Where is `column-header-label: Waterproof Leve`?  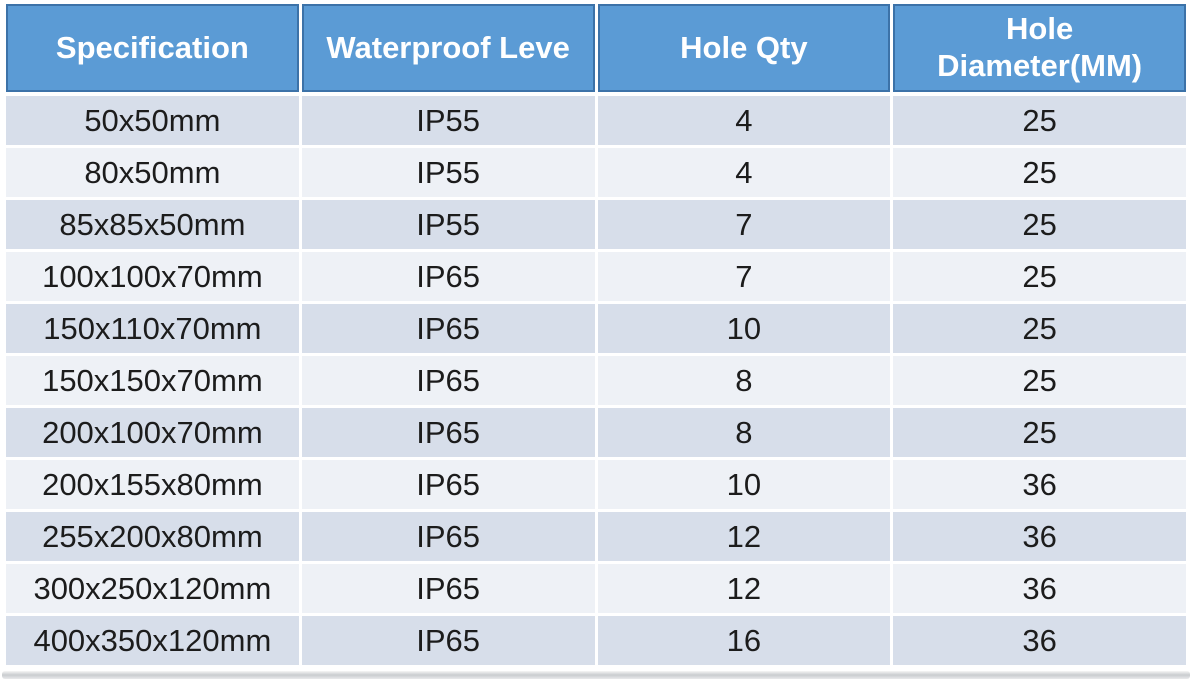
column-header-label: Waterproof Leve is located at coordinates (448, 47).